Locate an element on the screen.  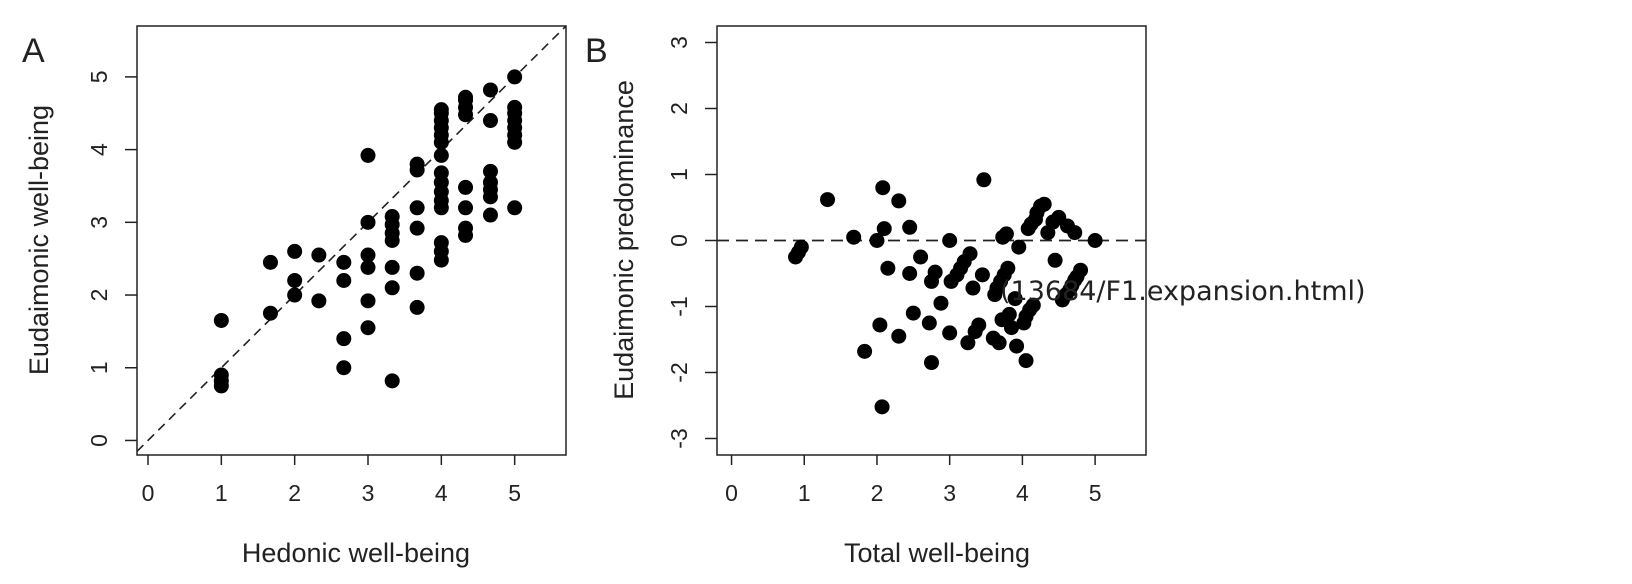
y-tick-label: 5 is located at coordinates (99, 76).